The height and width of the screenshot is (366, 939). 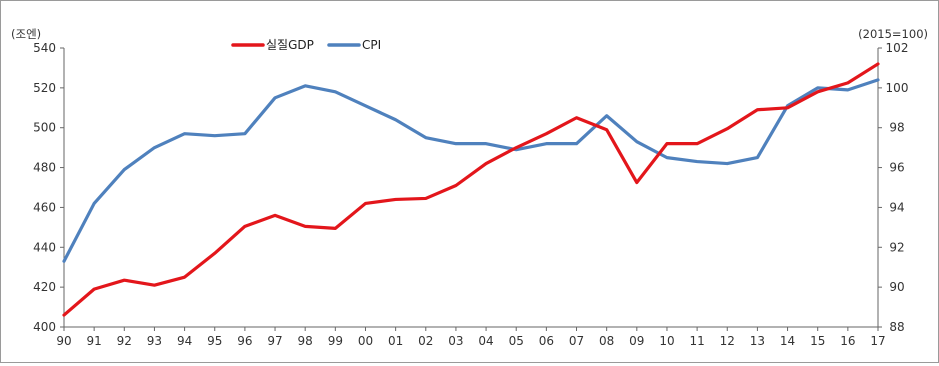 I want to click on x-tick-label: 03, so click(x=455, y=341).